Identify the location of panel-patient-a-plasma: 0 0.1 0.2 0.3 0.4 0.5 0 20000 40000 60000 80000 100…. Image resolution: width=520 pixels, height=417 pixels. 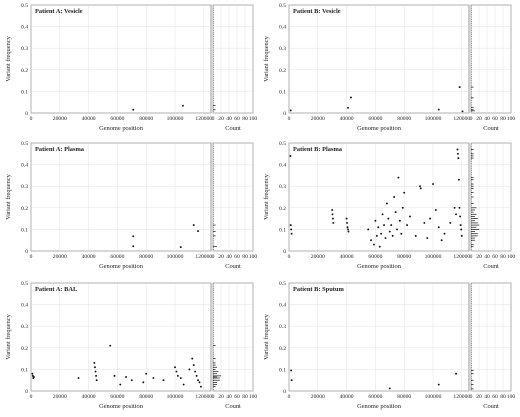
(131, 205).